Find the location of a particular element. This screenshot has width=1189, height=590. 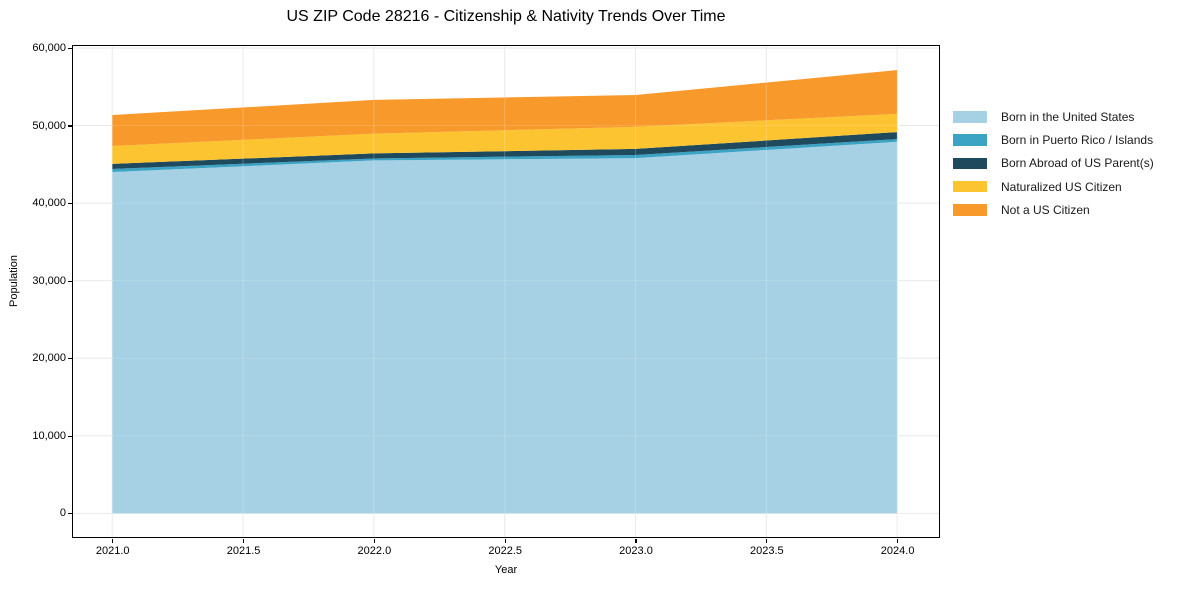

x-axis-label: Year is located at coordinates (506, 570).